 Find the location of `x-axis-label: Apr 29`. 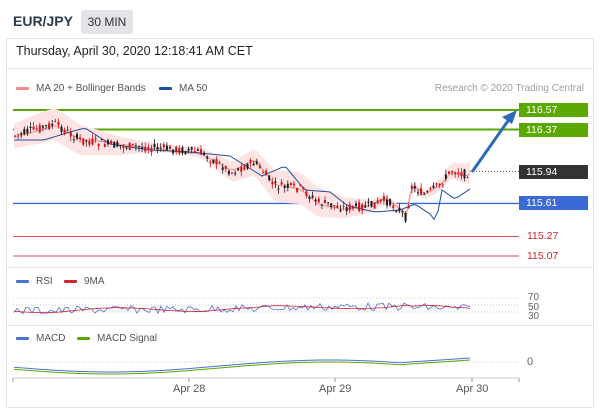

x-axis-label: Apr 29 is located at coordinates (335, 389).